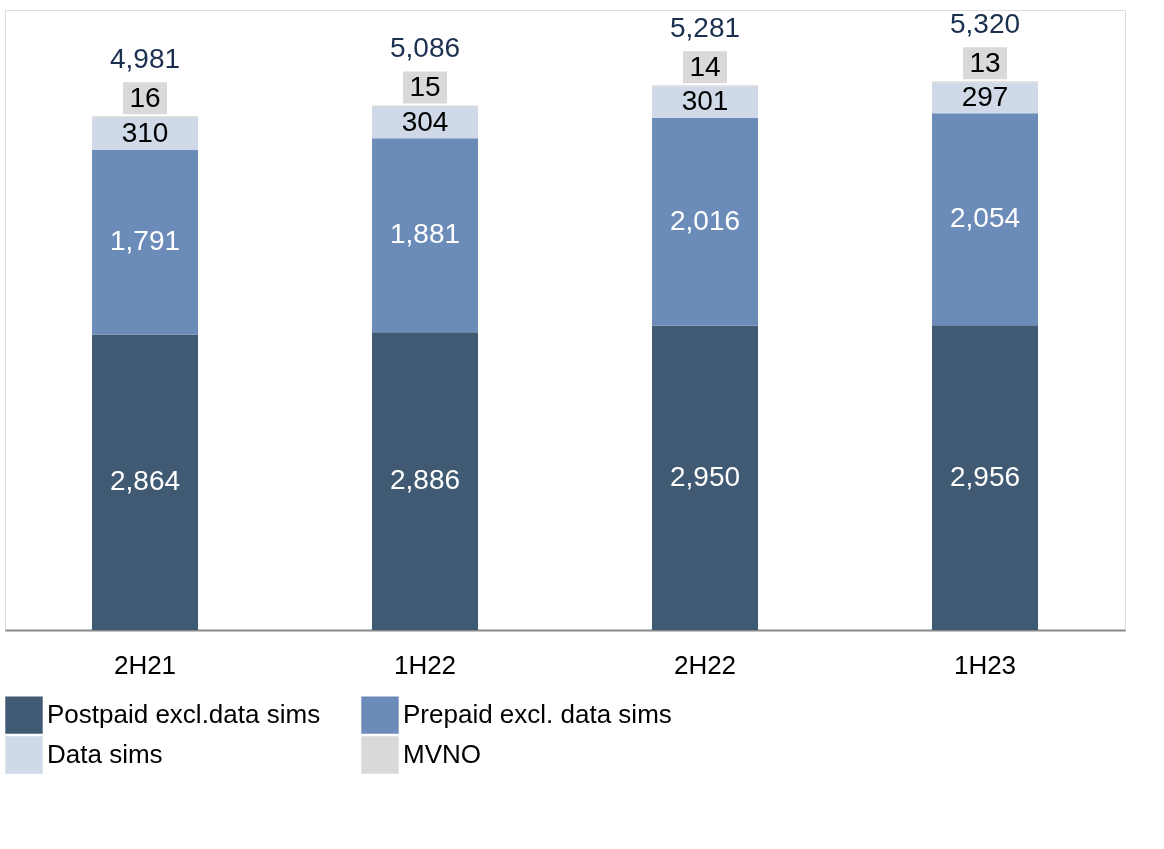  Describe the element at coordinates (425, 121) in the screenshot. I see `data-label: 304` at that location.